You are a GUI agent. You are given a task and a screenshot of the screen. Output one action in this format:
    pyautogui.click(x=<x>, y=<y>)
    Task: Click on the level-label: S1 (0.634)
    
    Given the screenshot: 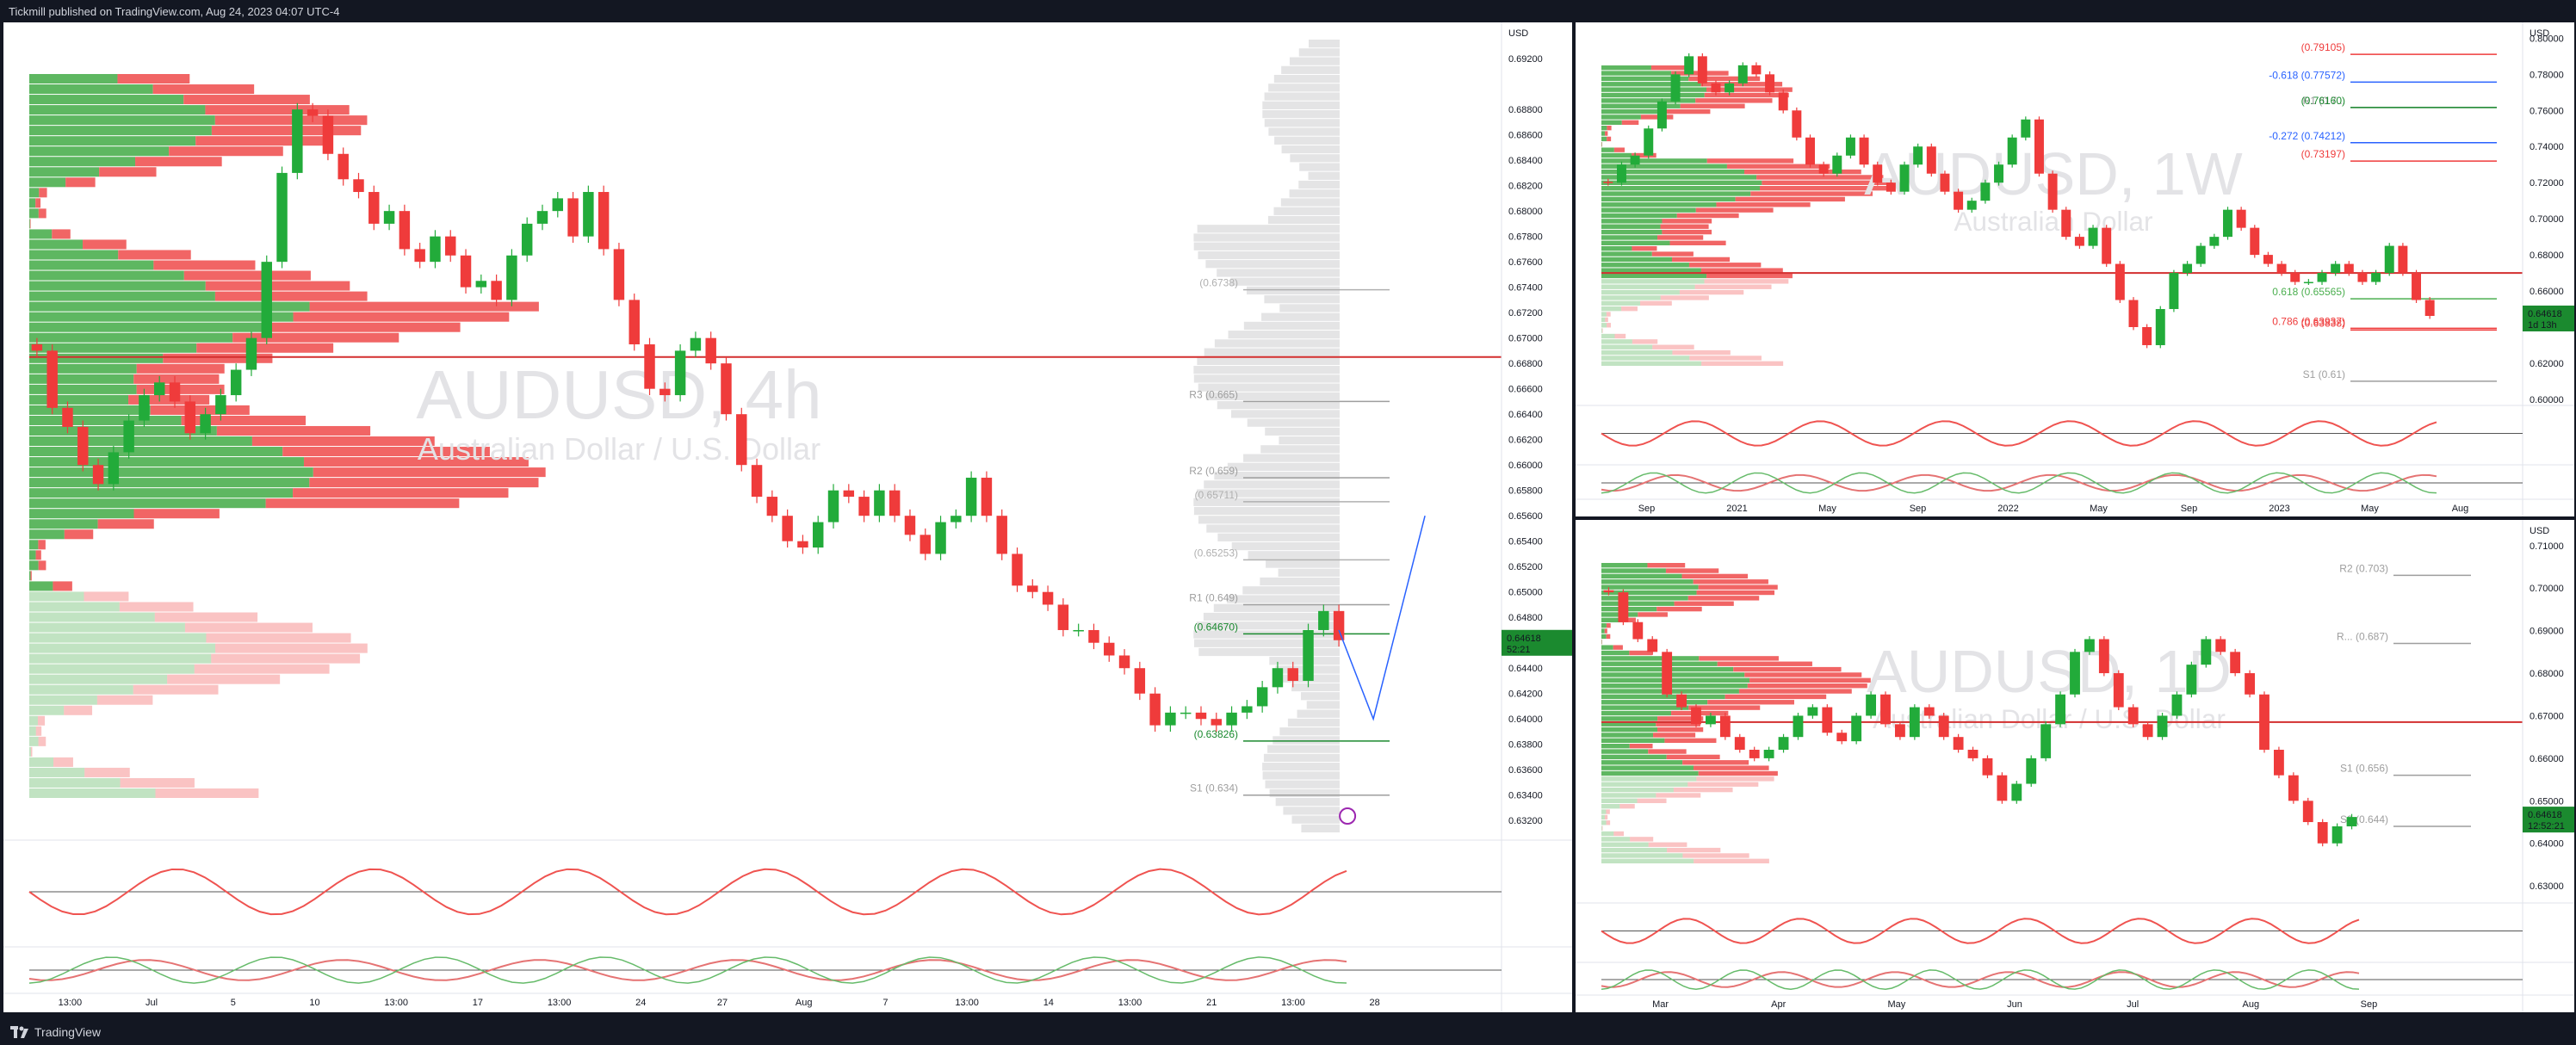 What is the action you would take?
    pyautogui.click(x=1214, y=788)
    